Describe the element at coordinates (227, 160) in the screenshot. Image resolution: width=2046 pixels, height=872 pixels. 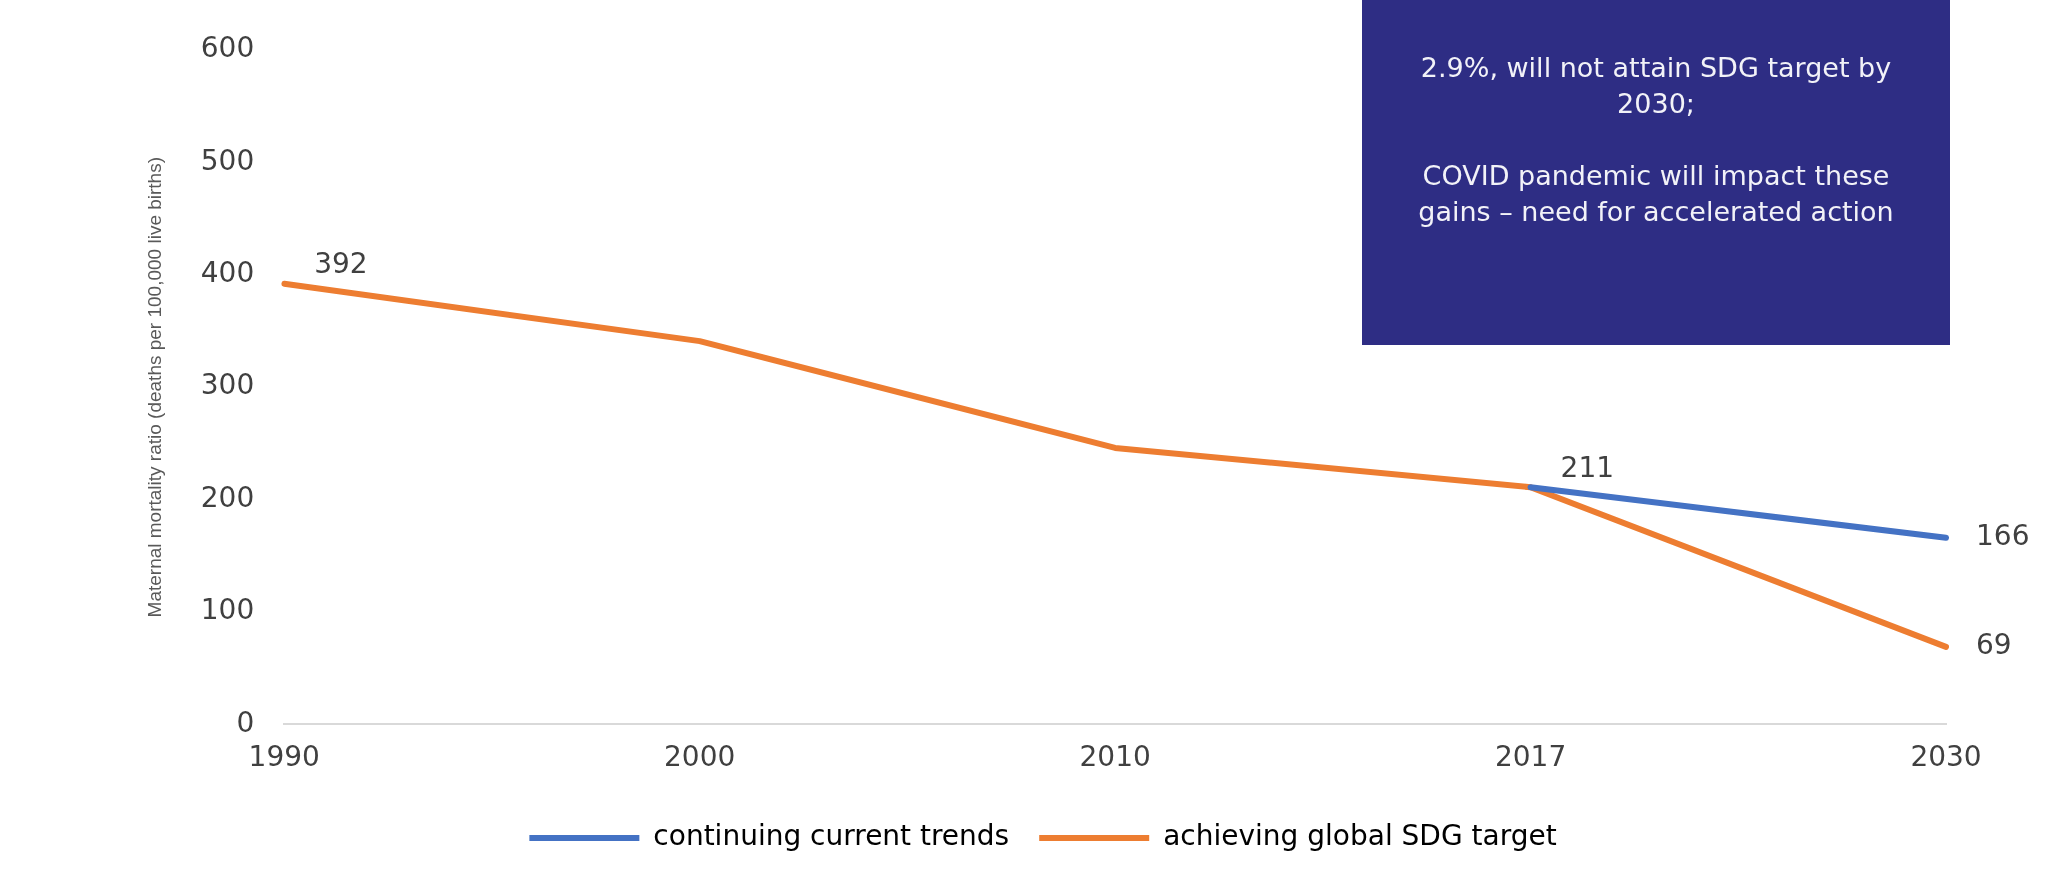
I see `y-tick-label: 500` at that location.